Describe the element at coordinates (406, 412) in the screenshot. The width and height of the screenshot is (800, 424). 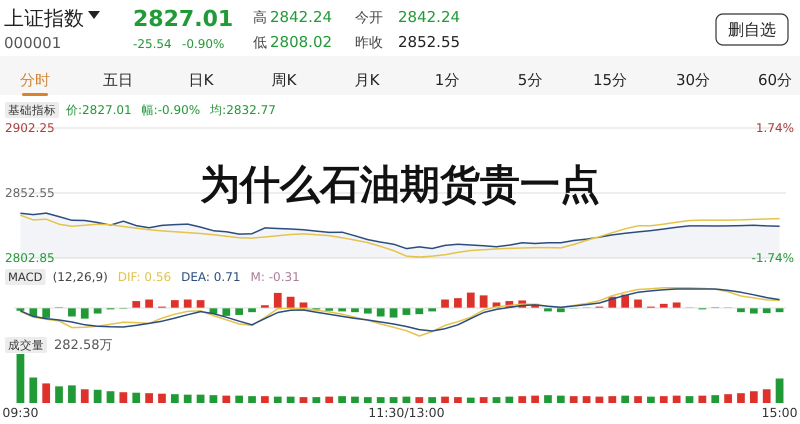
I see `x-tick-label: 11:30/13:00` at that location.